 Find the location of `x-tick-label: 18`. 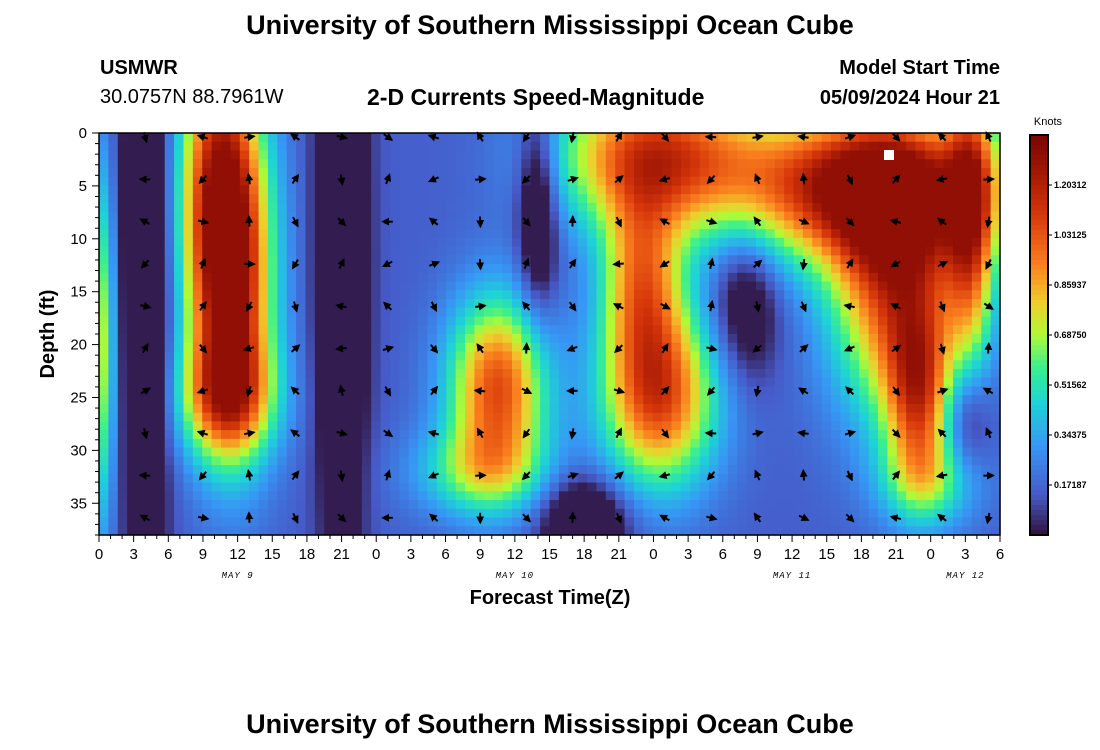

x-tick-label: 18 is located at coordinates (307, 554).